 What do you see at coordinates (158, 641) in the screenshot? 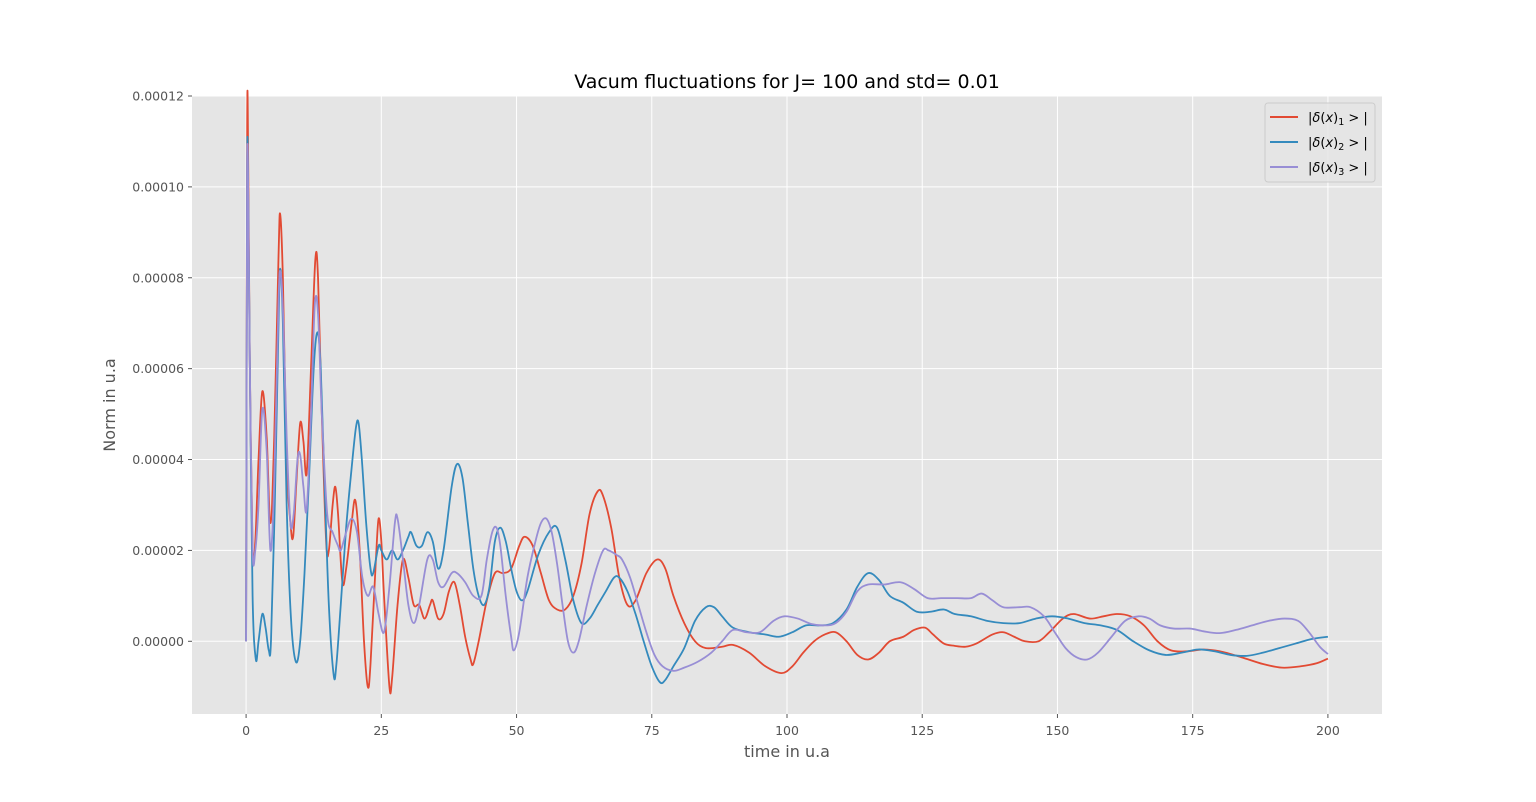
I see `y-tick-label: 0.00000` at bounding box center [158, 641].